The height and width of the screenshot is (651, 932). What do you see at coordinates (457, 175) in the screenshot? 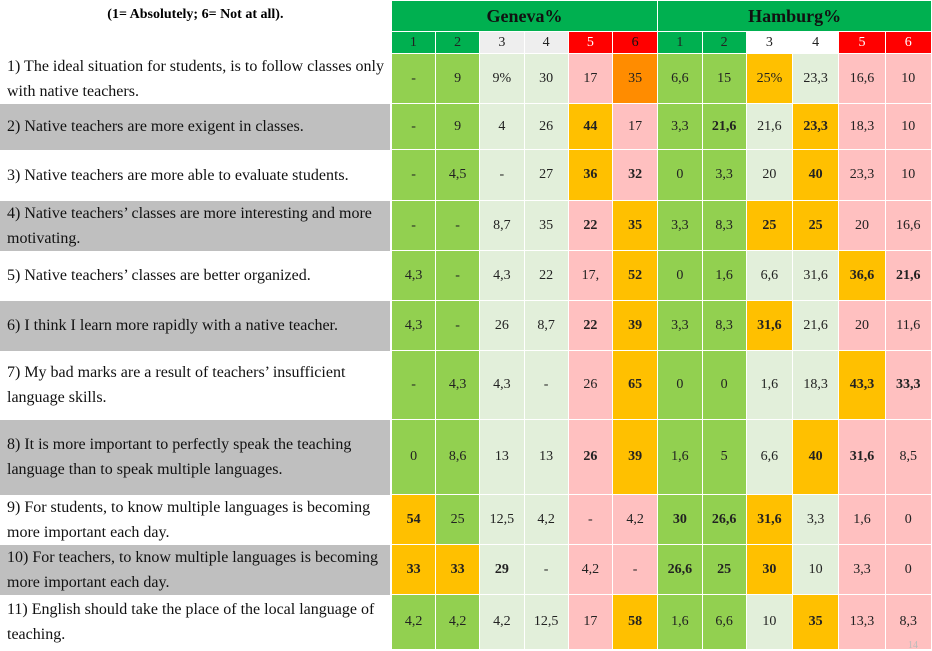
I see `geneva-cell-2: 4,5` at bounding box center [457, 175].